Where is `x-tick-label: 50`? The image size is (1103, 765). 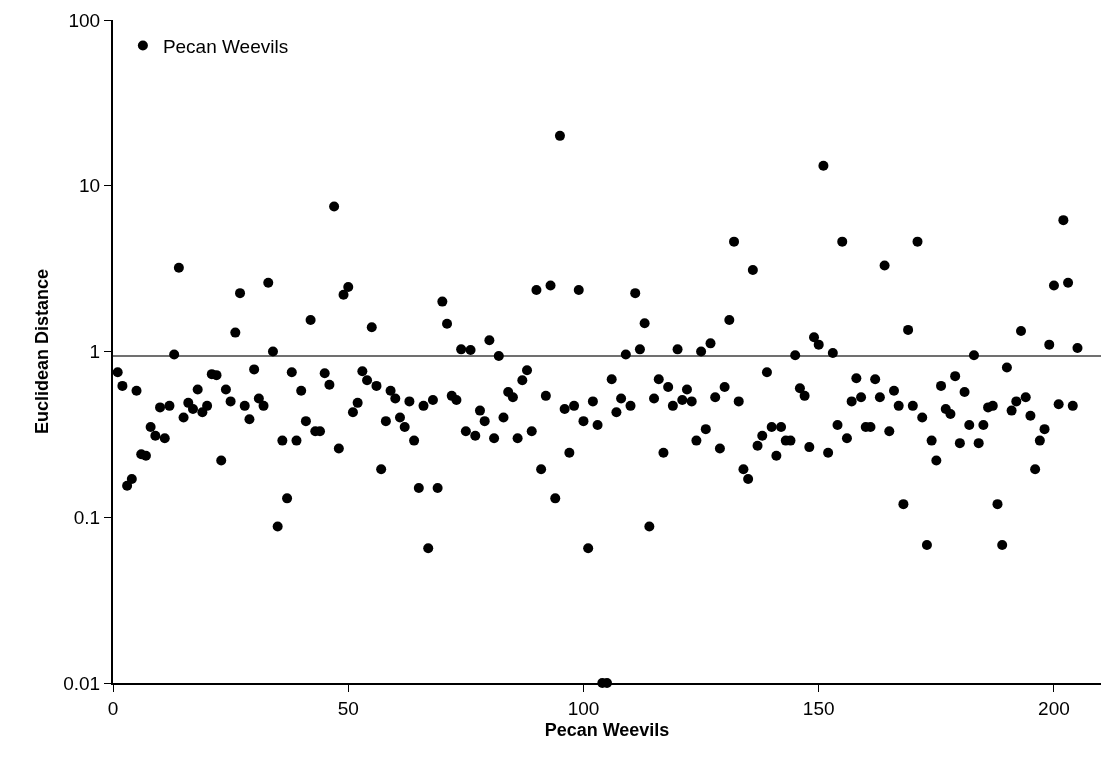 x-tick-label: 50 is located at coordinates (348, 708).